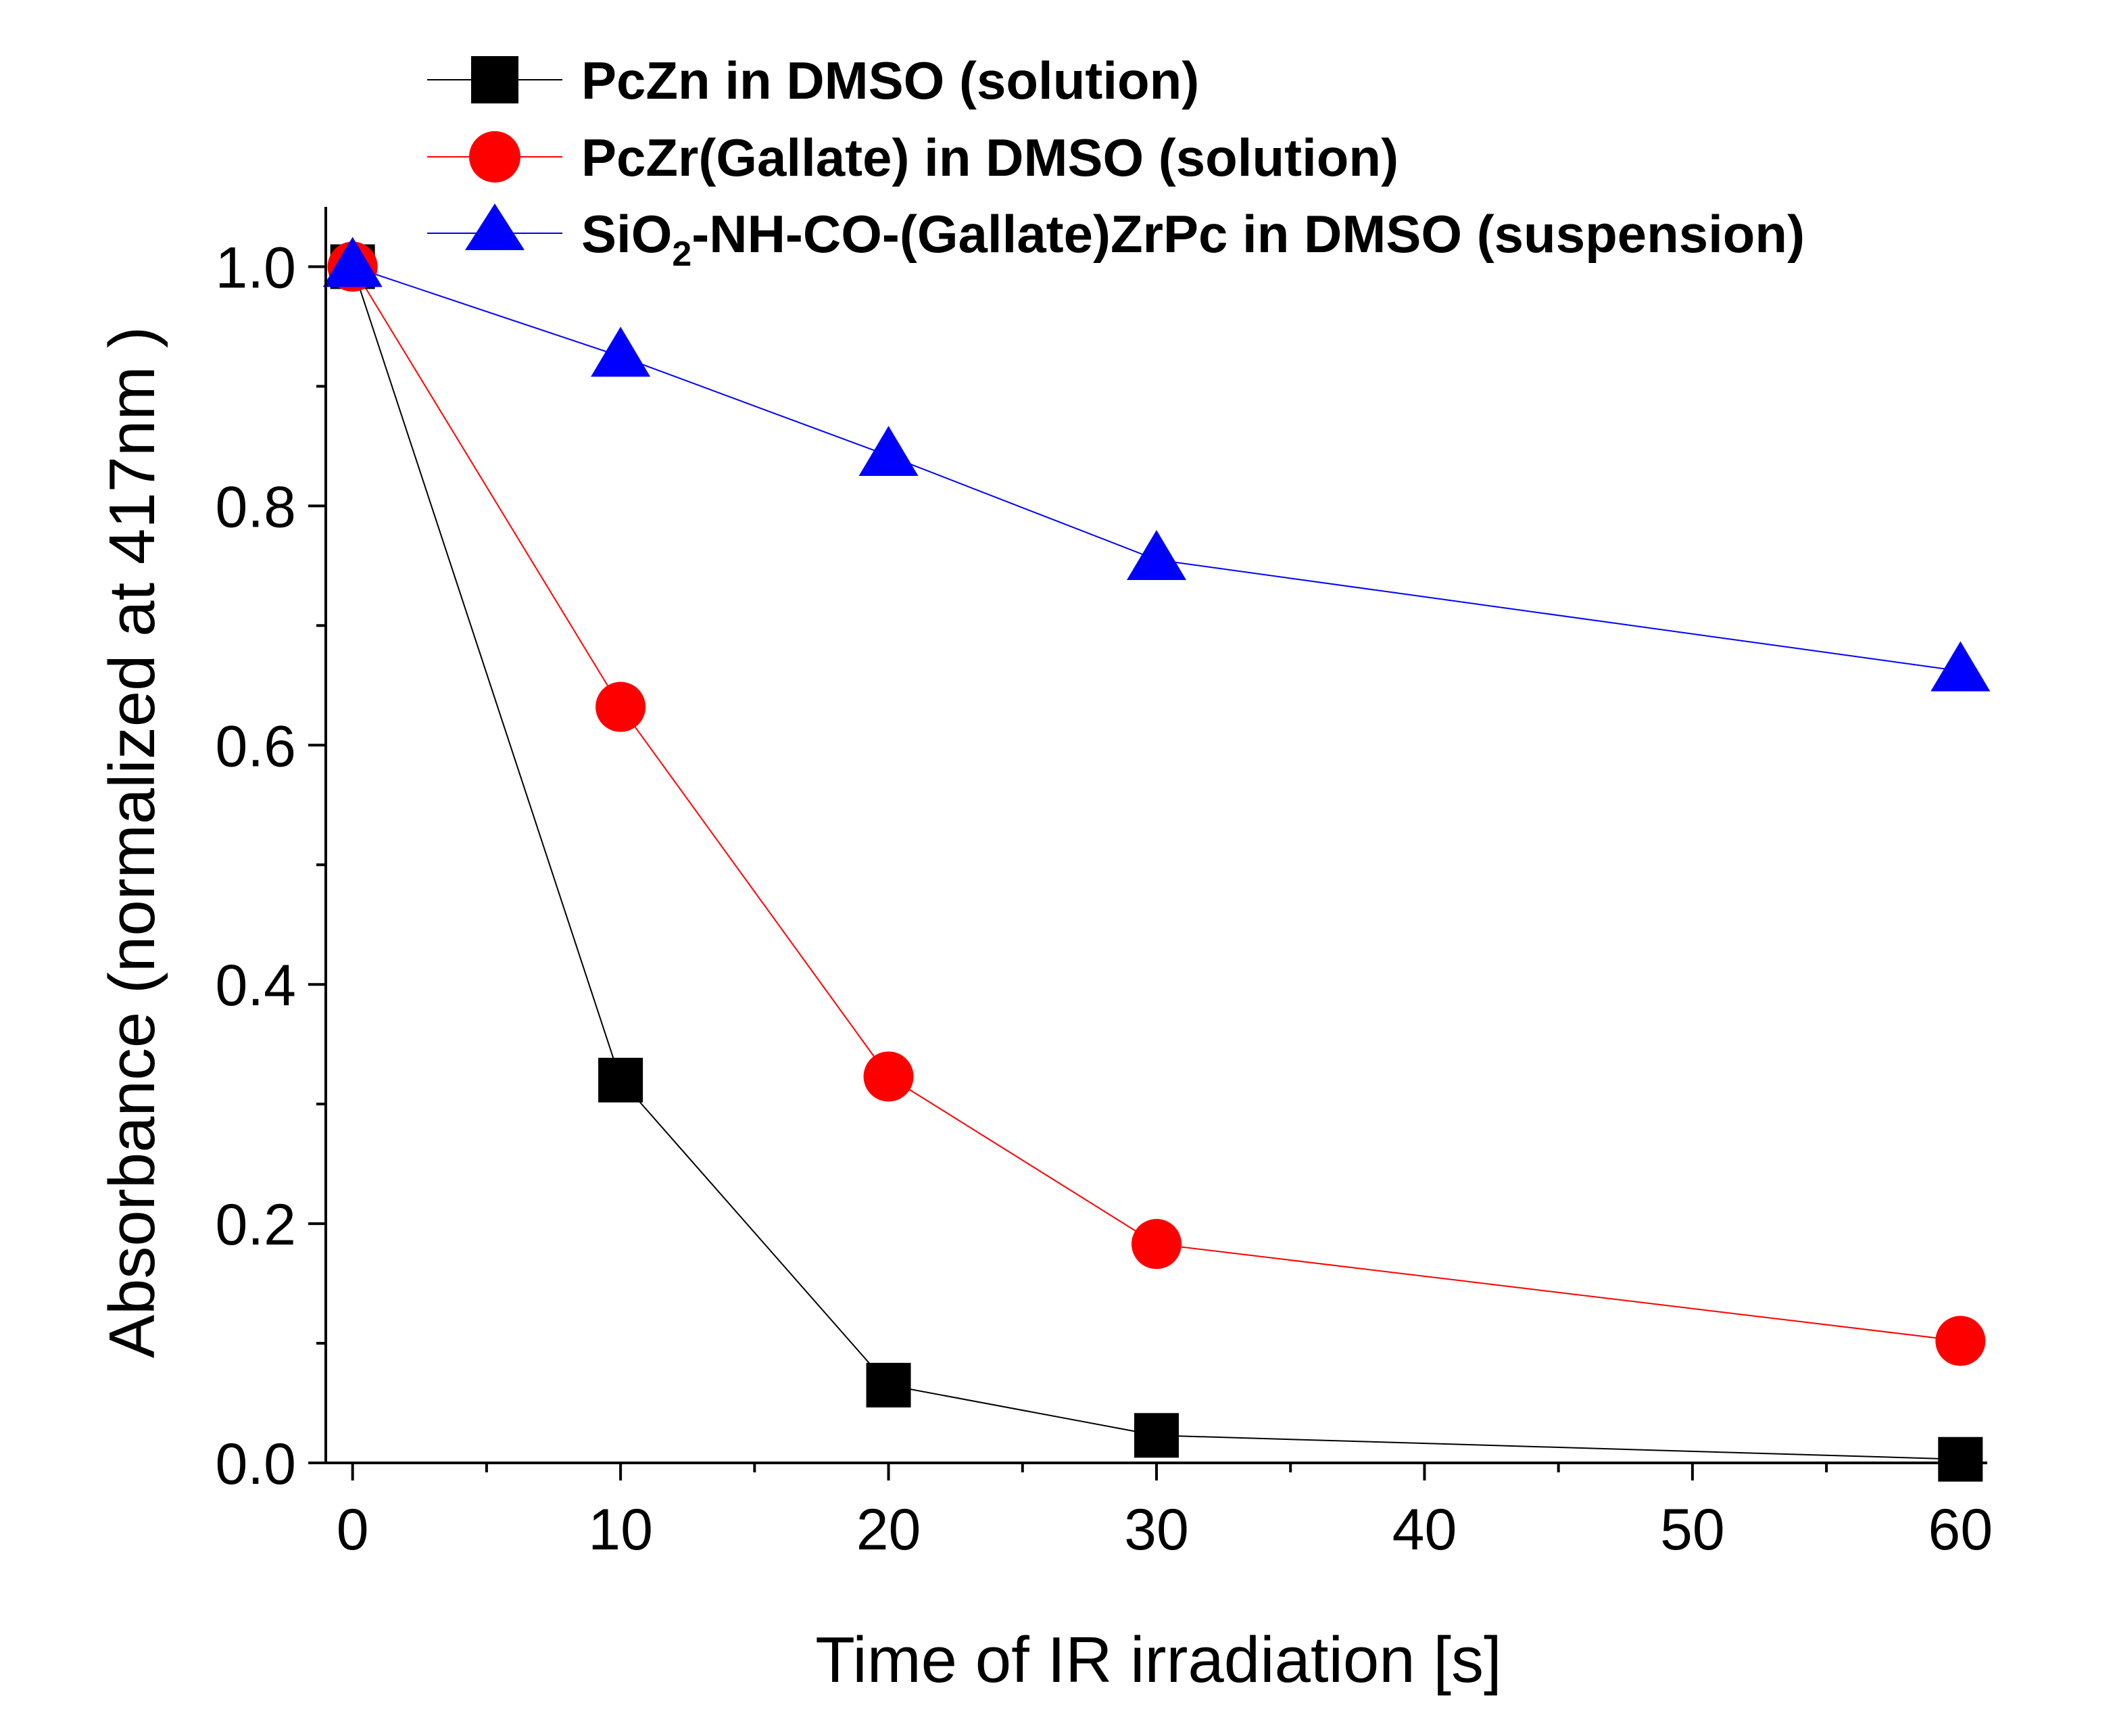  Describe the element at coordinates (255, 1464) in the screenshot. I see `y-tick-label: 0.0` at that location.